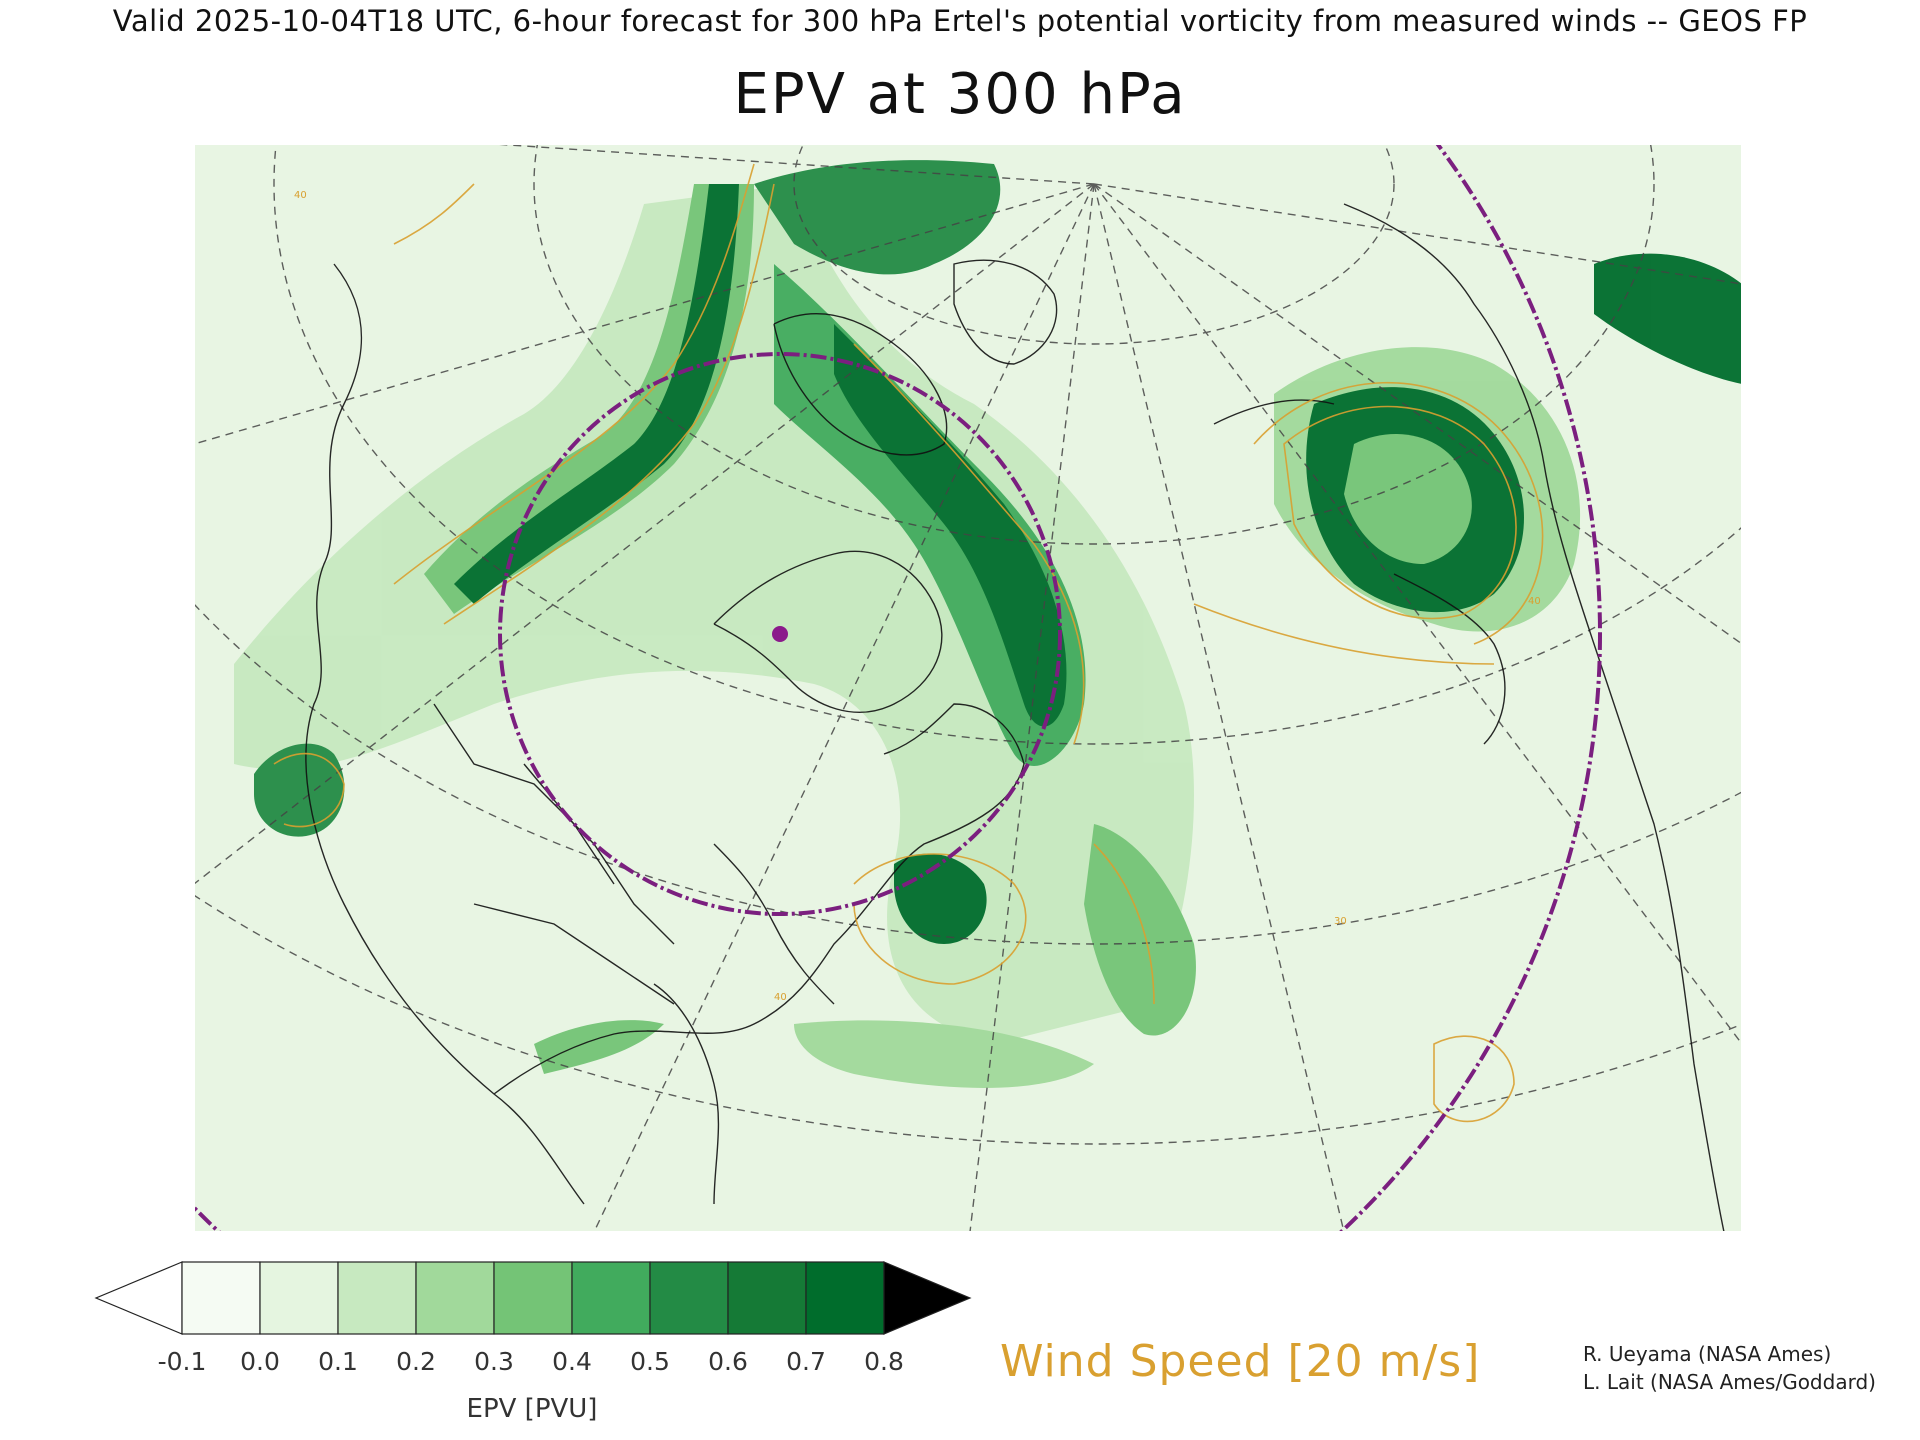 The image size is (1920, 1440). I want to click on colorbar-tick-label: 0.4, so click(572, 1361).